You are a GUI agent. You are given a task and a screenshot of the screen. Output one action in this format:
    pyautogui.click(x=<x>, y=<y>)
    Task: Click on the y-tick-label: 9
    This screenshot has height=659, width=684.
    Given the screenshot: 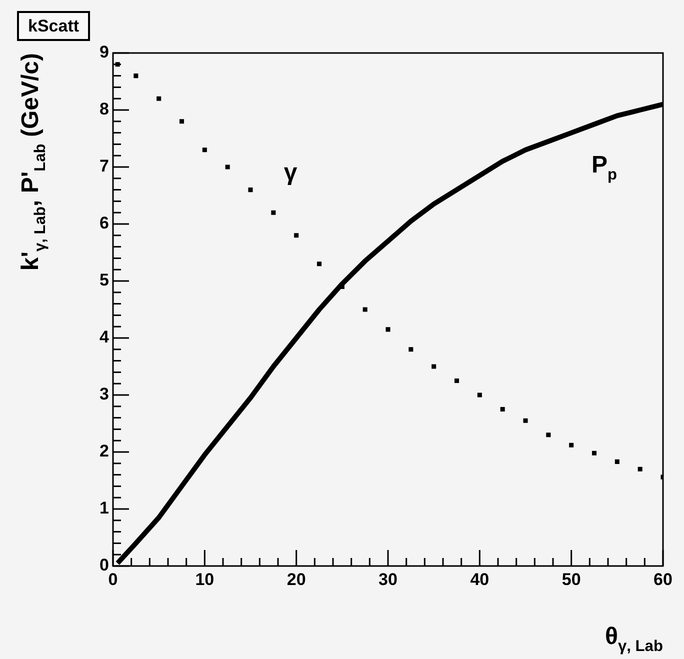 What is the action you would take?
    pyautogui.click(x=104, y=52)
    